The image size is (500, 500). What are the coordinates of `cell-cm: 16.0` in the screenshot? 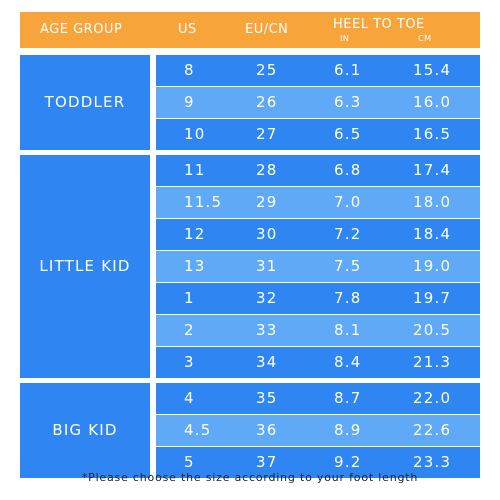 It's located at (432, 102).